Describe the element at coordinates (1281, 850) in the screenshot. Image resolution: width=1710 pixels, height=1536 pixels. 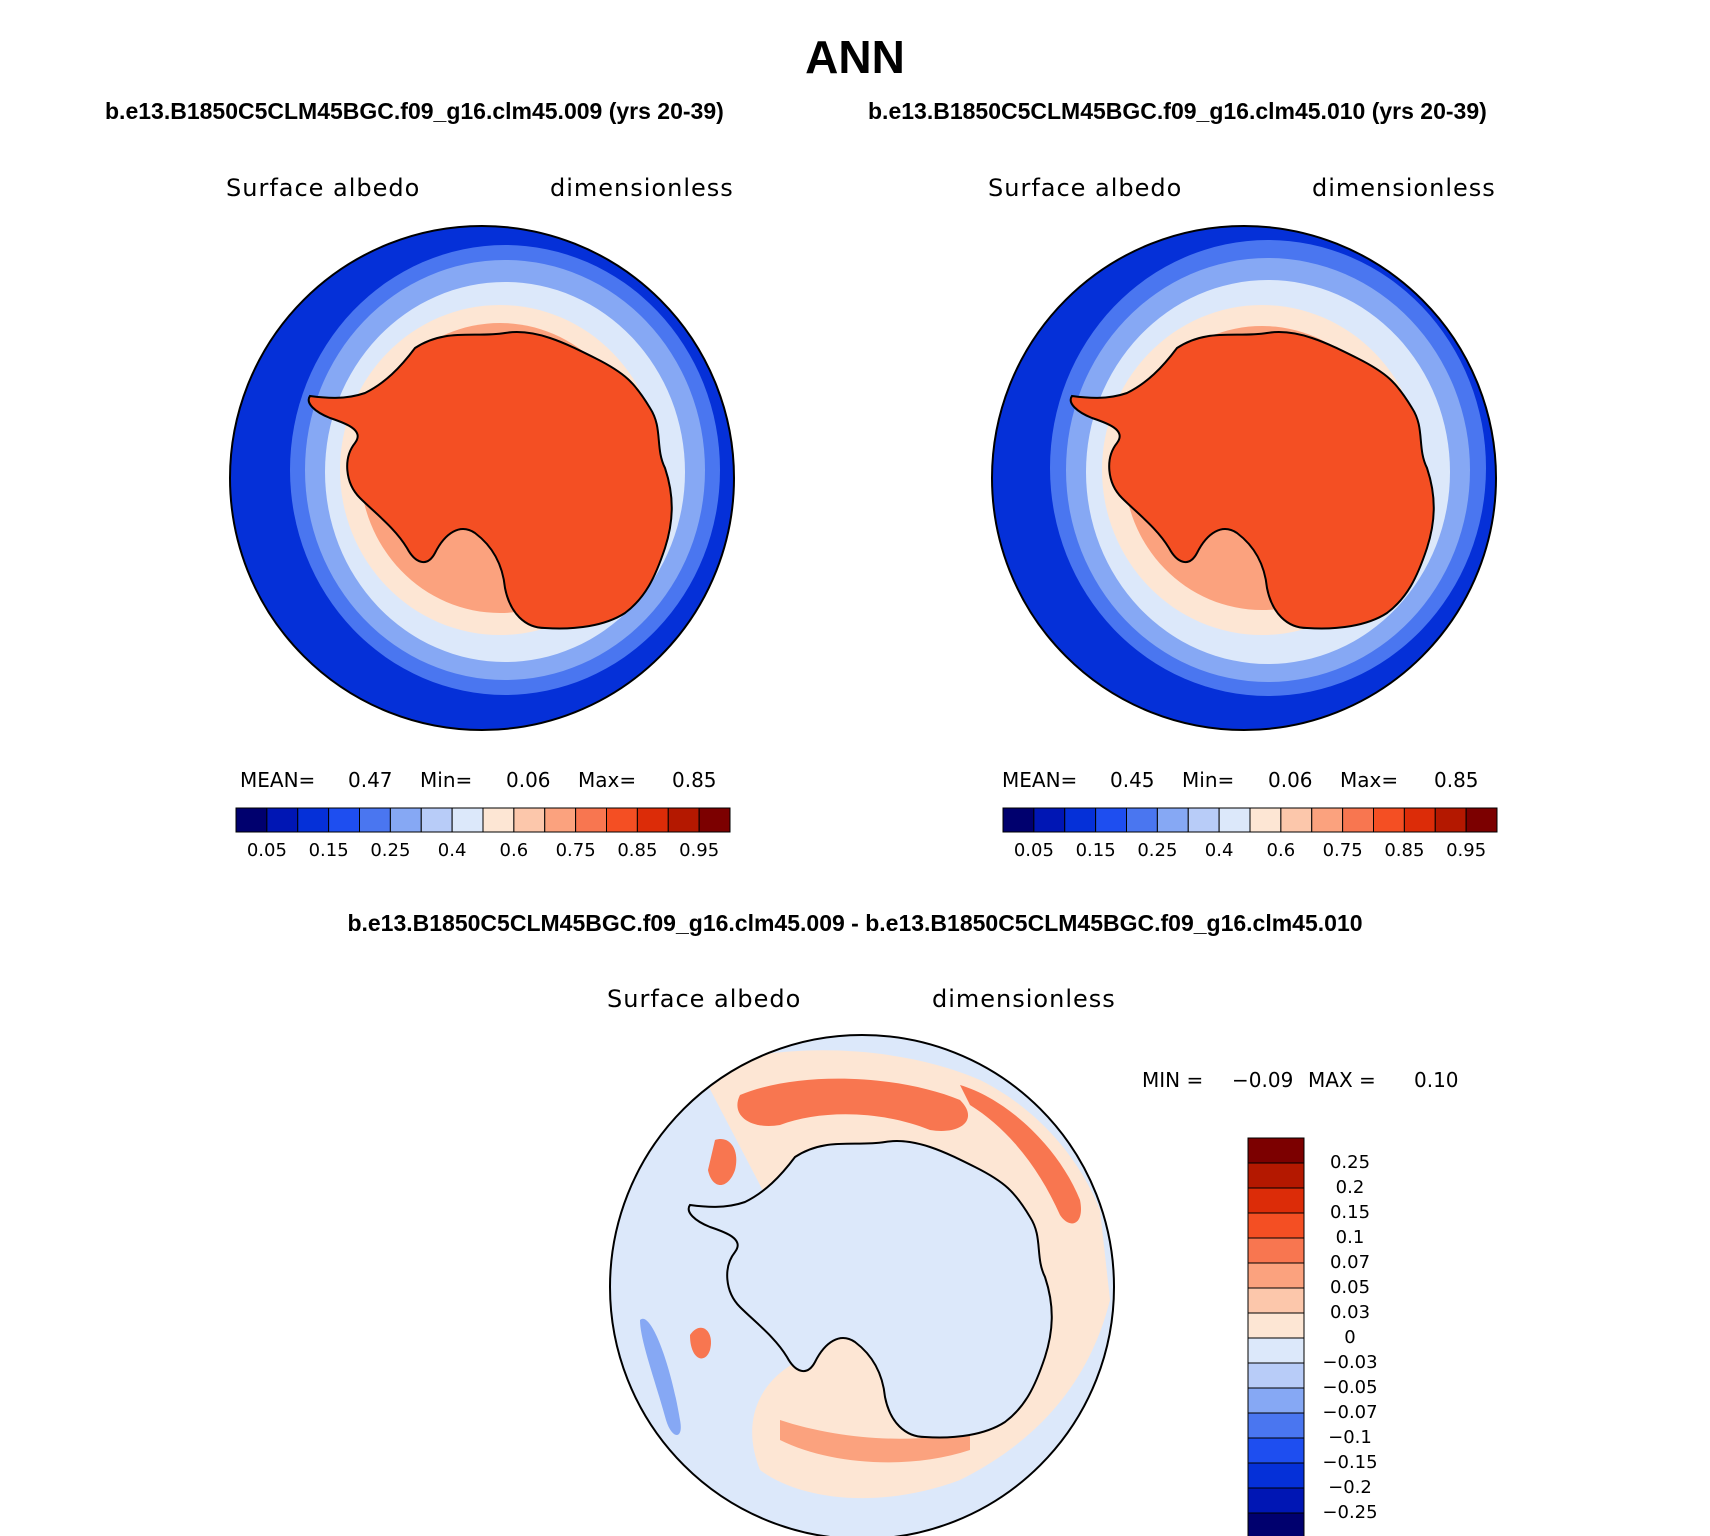
I see `panel2-colorbar-tick-label: 0.6` at that location.